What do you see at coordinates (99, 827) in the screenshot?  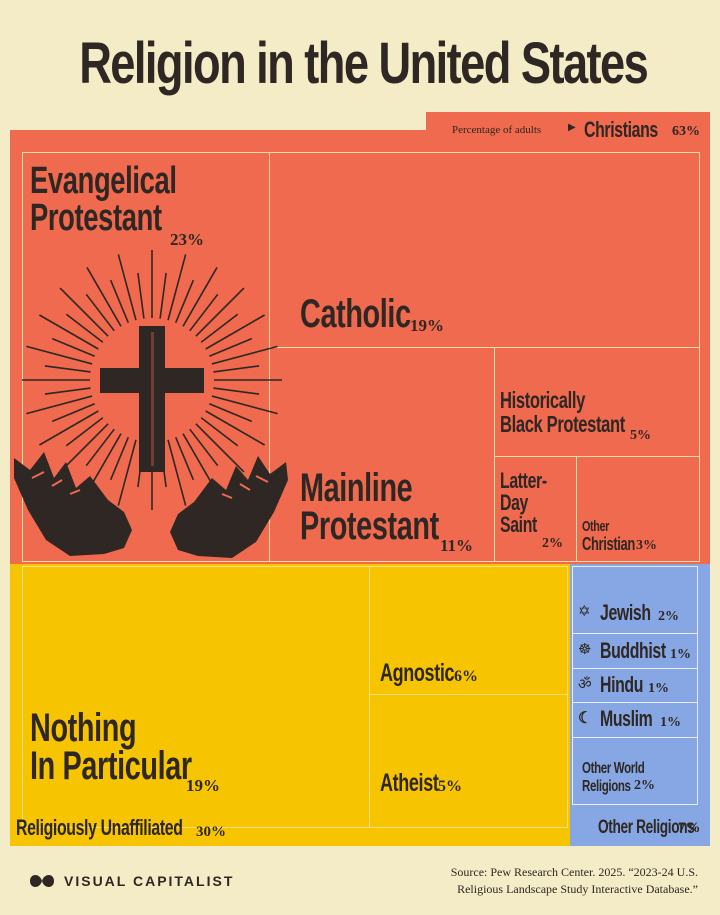 I see `group-unaffiliated-name: Religiously Unaffiliated` at bounding box center [99, 827].